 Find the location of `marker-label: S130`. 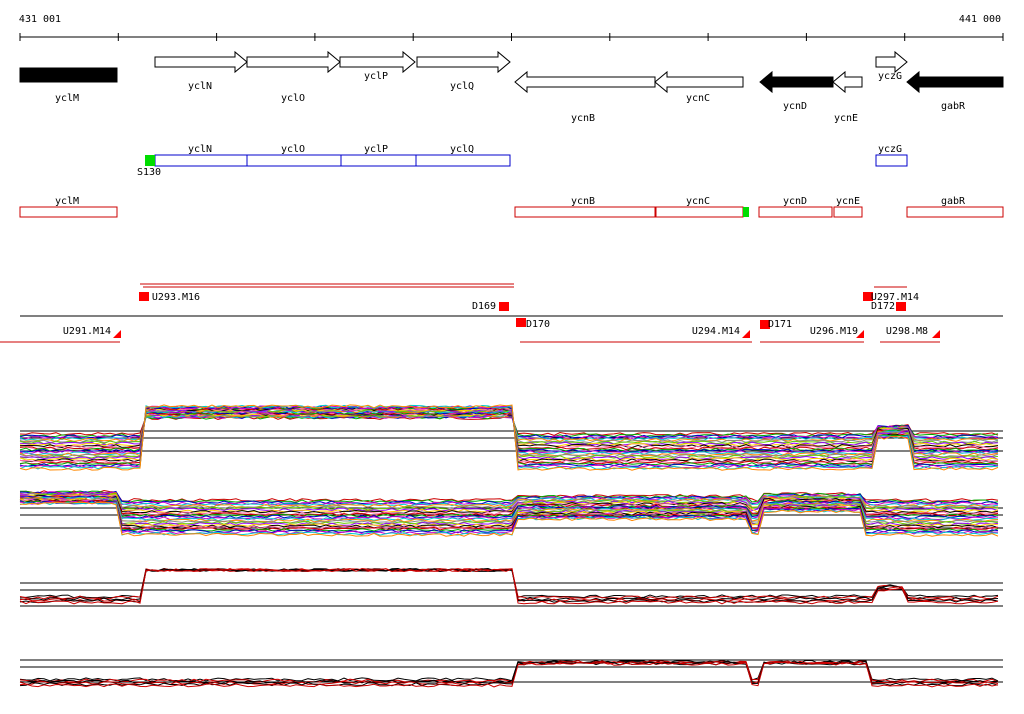

marker-label: S130 is located at coordinates (149, 172).